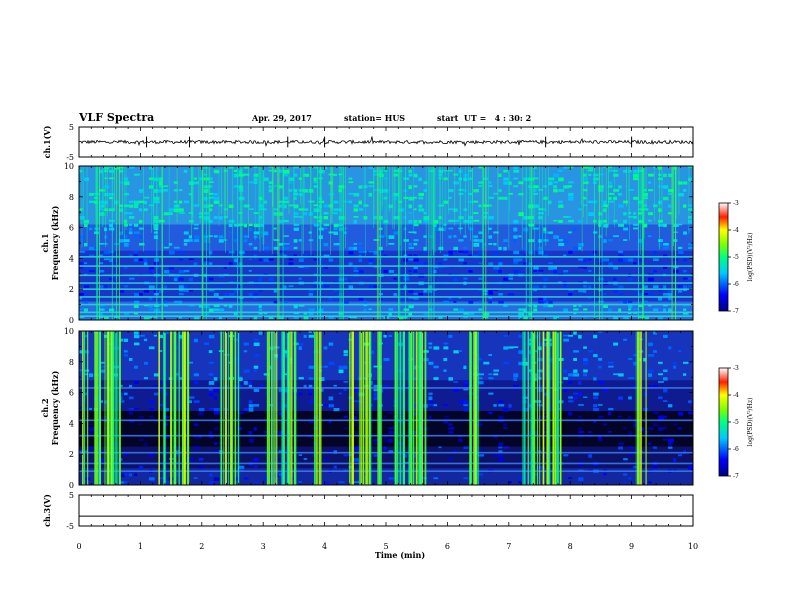  Describe the element at coordinates (201, 546) in the screenshot. I see `x-tick-label: 2` at that location.